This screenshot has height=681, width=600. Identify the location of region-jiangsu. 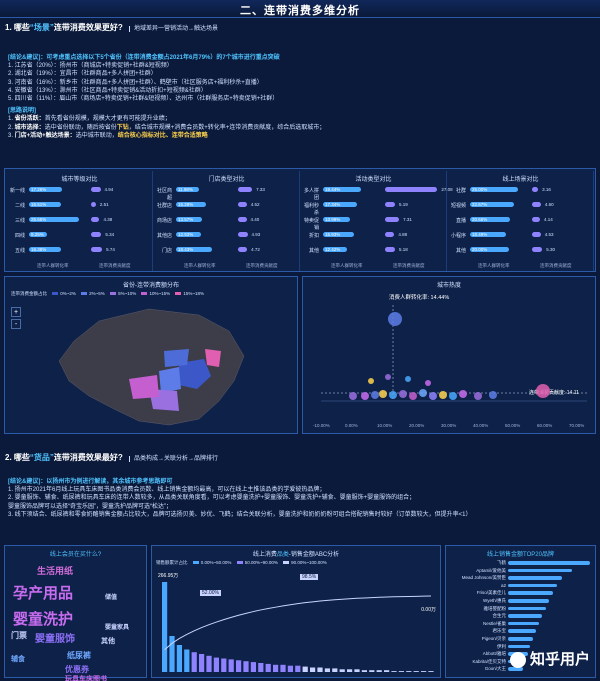
(213, 358).